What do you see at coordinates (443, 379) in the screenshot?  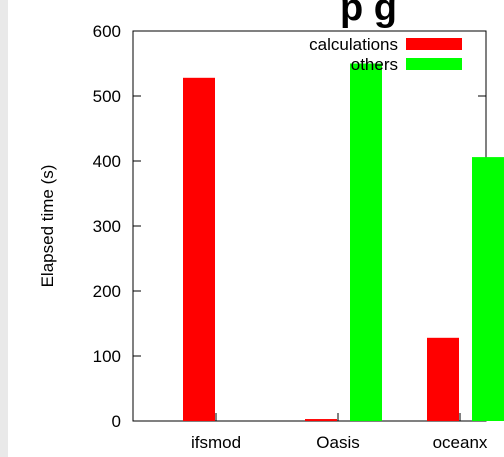 I see `bar-calculations-oceanx` at bounding box center [443, 379].